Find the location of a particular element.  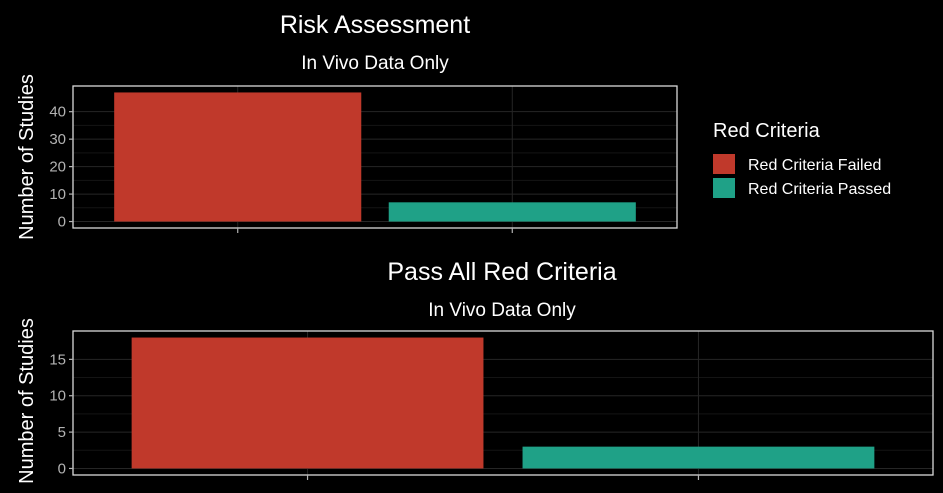

chart2-ytick-label: 0 is located at coordinates (62, 468).